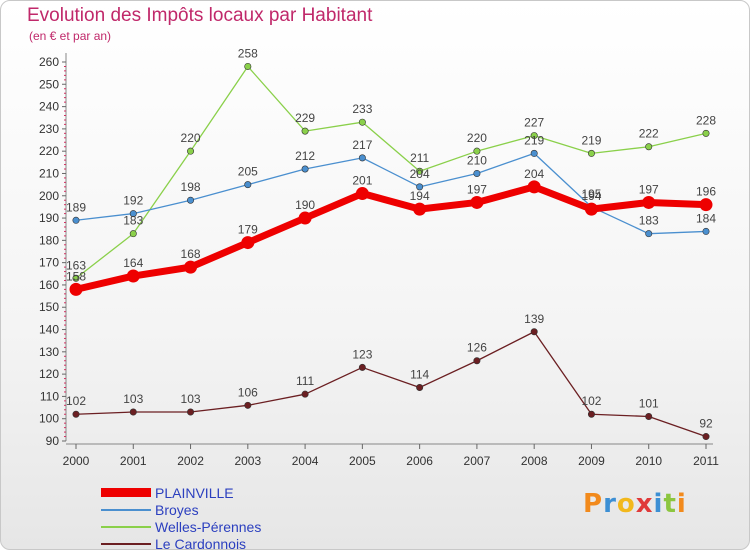 Image resolution: width=750 pixels, height=550 pixels. What do you see at coordinates (305, 118) in the screenshot?
I see `data-label-welles-perennes: 229` at bounding box center [305, 118].